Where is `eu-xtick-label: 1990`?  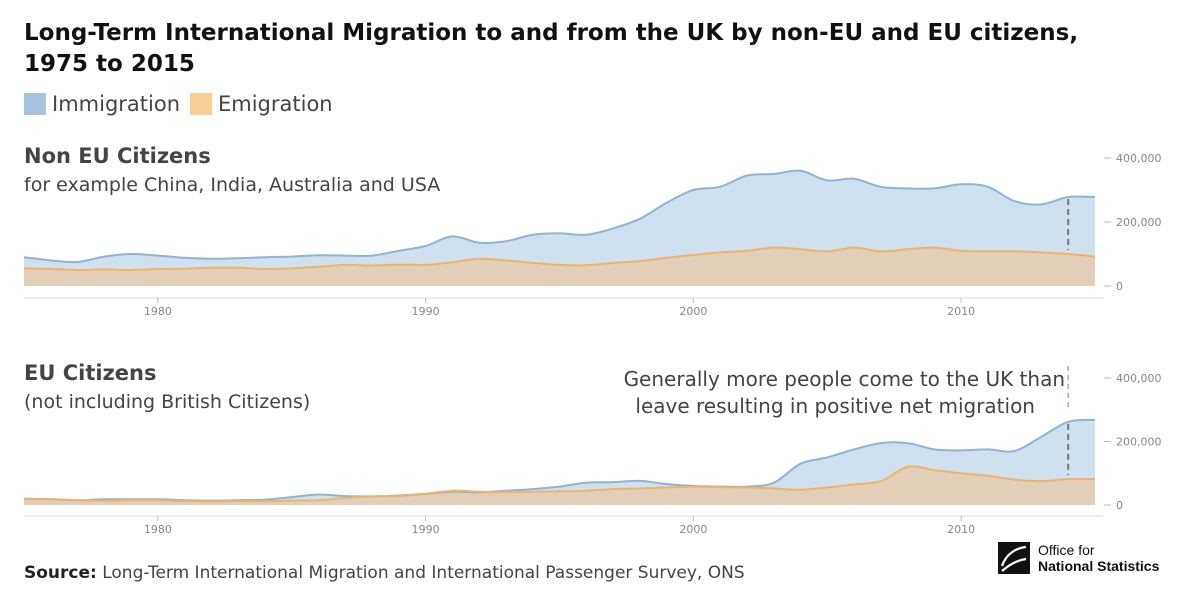 eu-xtick-label: 1990 is located at coordinates (426, 529).